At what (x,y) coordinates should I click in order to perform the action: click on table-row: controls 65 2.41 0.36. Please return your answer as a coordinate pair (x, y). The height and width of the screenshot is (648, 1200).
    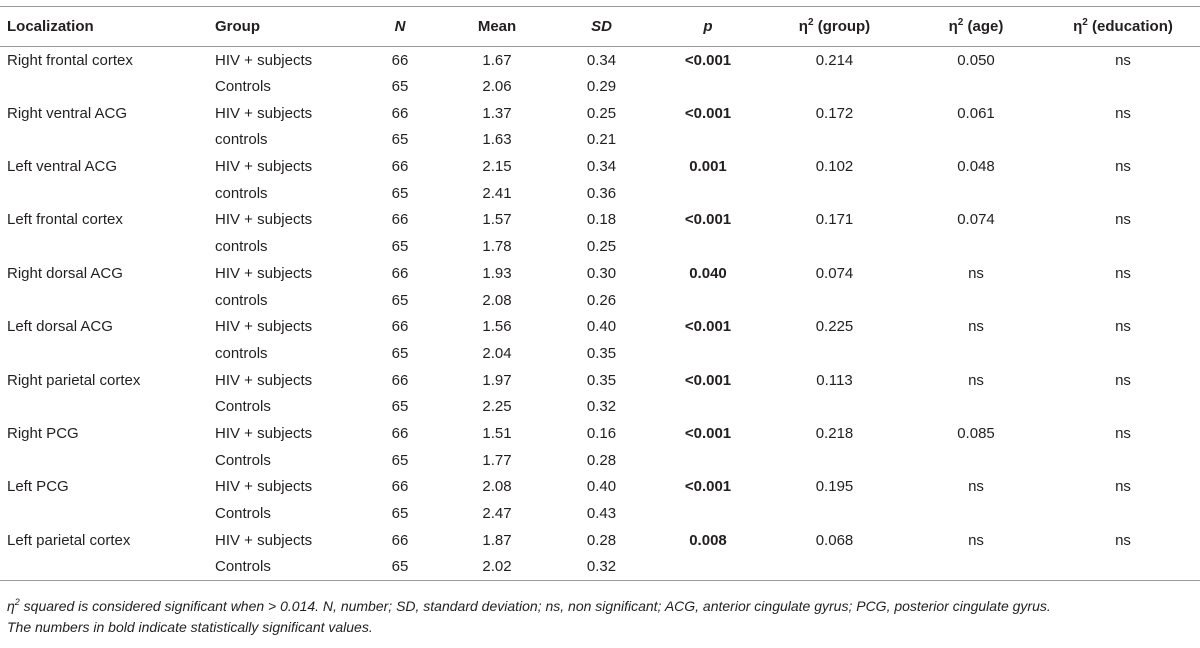
    Looking at the image, I should click on (600, 193).